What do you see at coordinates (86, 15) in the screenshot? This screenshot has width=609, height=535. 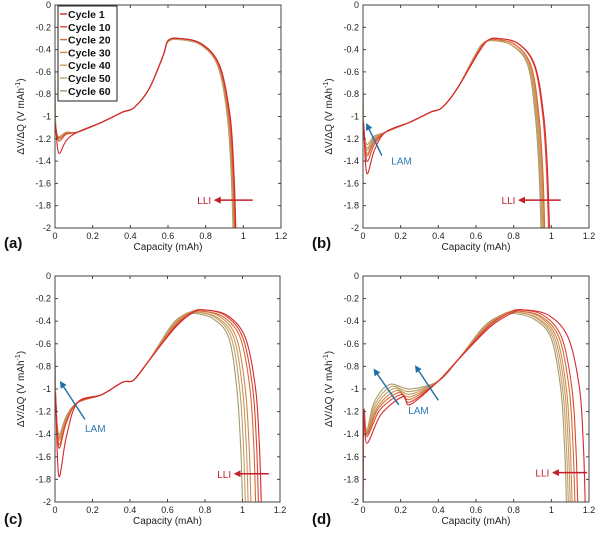 I see `legend-entry: Cycle 1` at bounding box center [86, 15].